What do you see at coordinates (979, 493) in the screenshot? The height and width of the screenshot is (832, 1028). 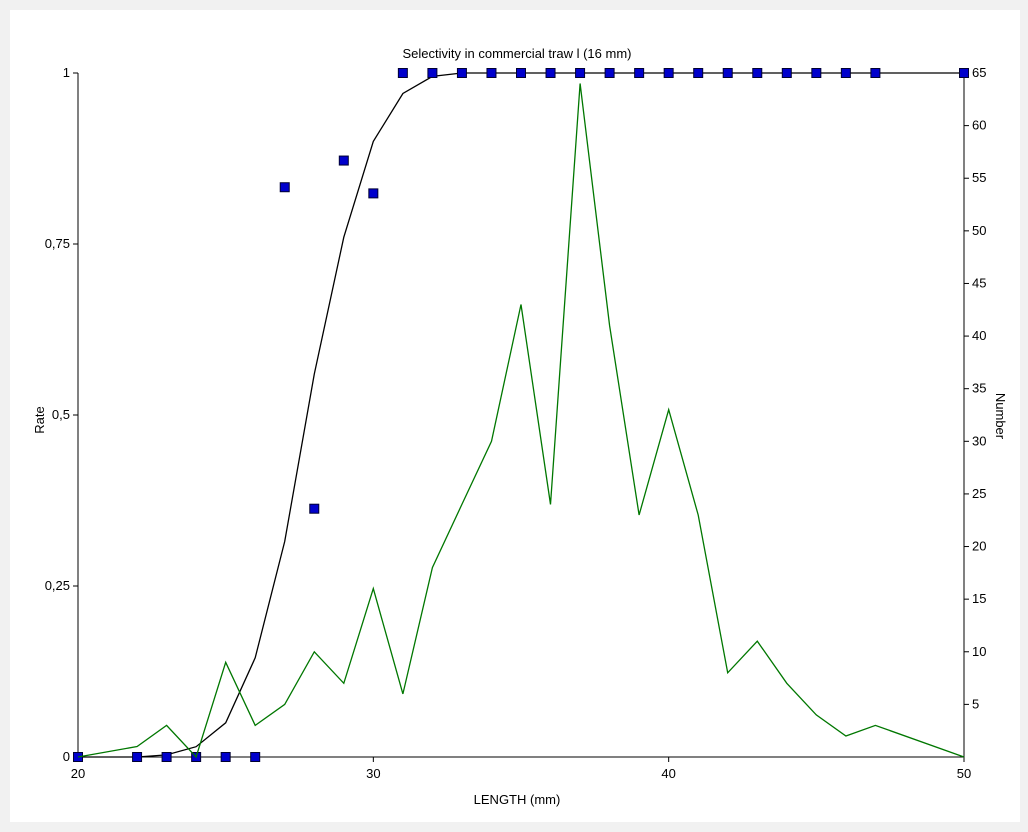 I see `y-right-tick-label: 25` at bounding box center [979, 493].